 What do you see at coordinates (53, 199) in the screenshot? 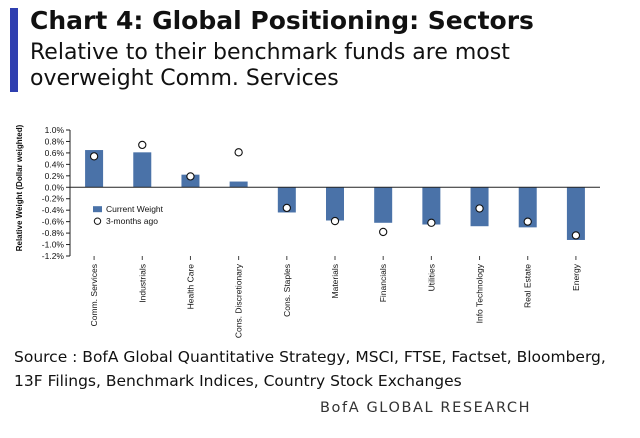
I see `y-tick-label: -0.2%` at bounding box center [53, 199].